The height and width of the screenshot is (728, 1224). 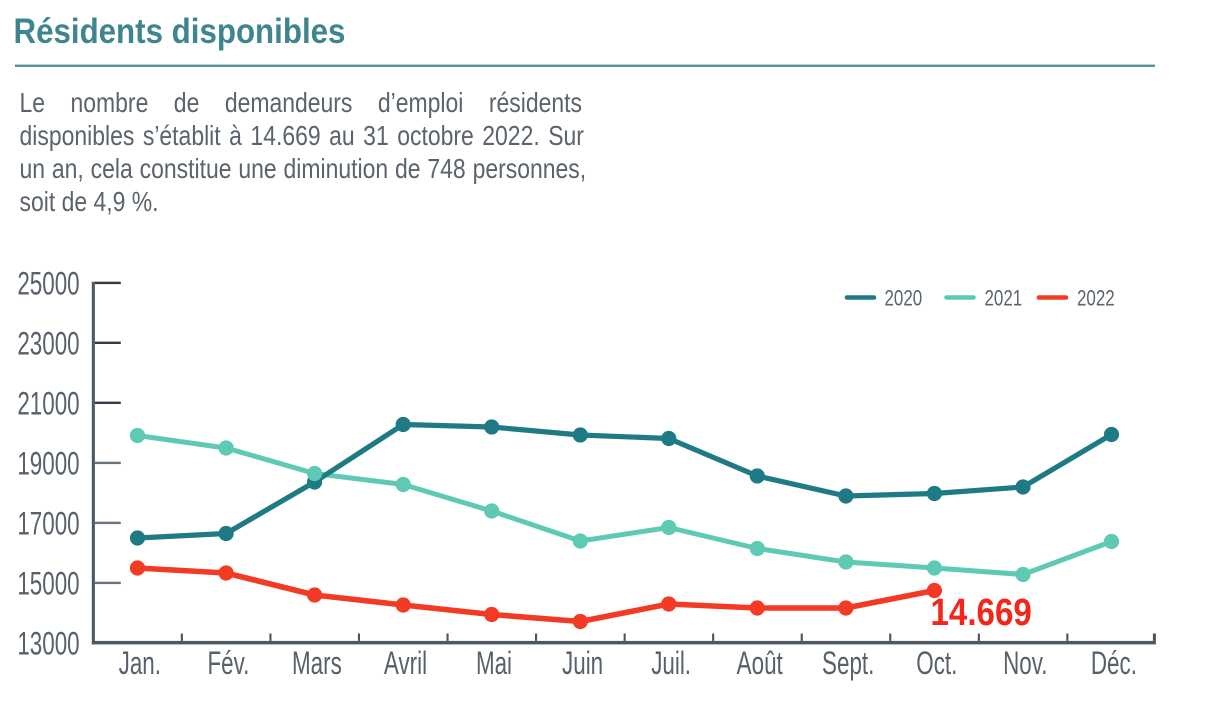 I want to click on svg-text: 14.669, so click(x=981, y=612).